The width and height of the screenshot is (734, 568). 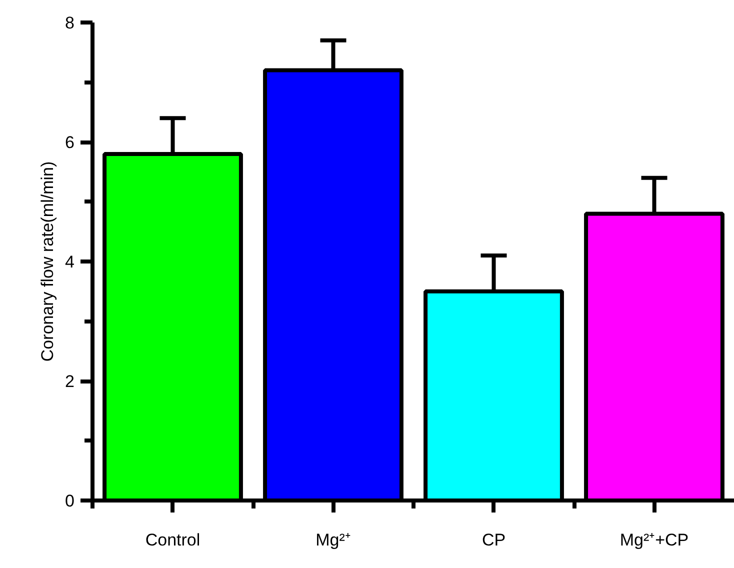 What do you see at coordinates (172, 540) in the screenshot?
I see `x-tick-label: Control` at bounding box center [172, 540].